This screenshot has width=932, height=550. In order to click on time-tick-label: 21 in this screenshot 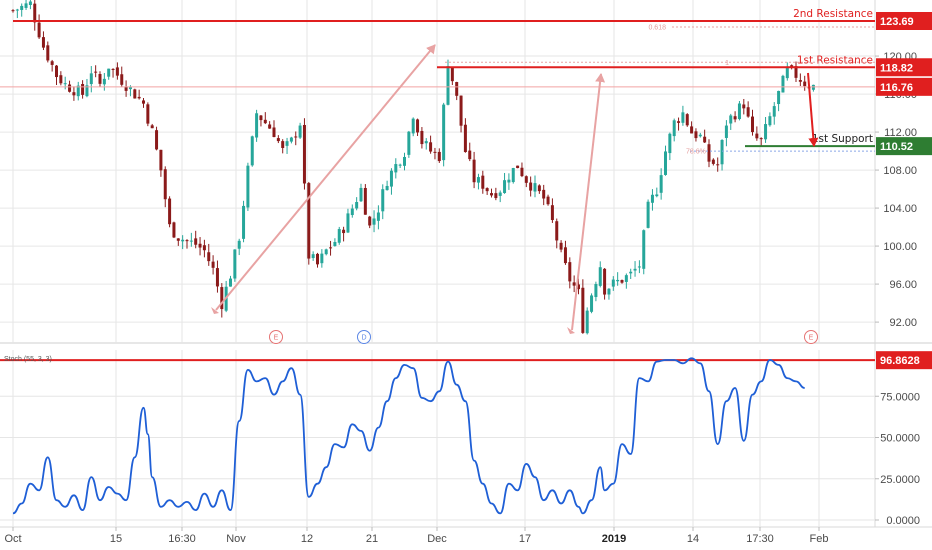, I will do `click(372, 539)`.